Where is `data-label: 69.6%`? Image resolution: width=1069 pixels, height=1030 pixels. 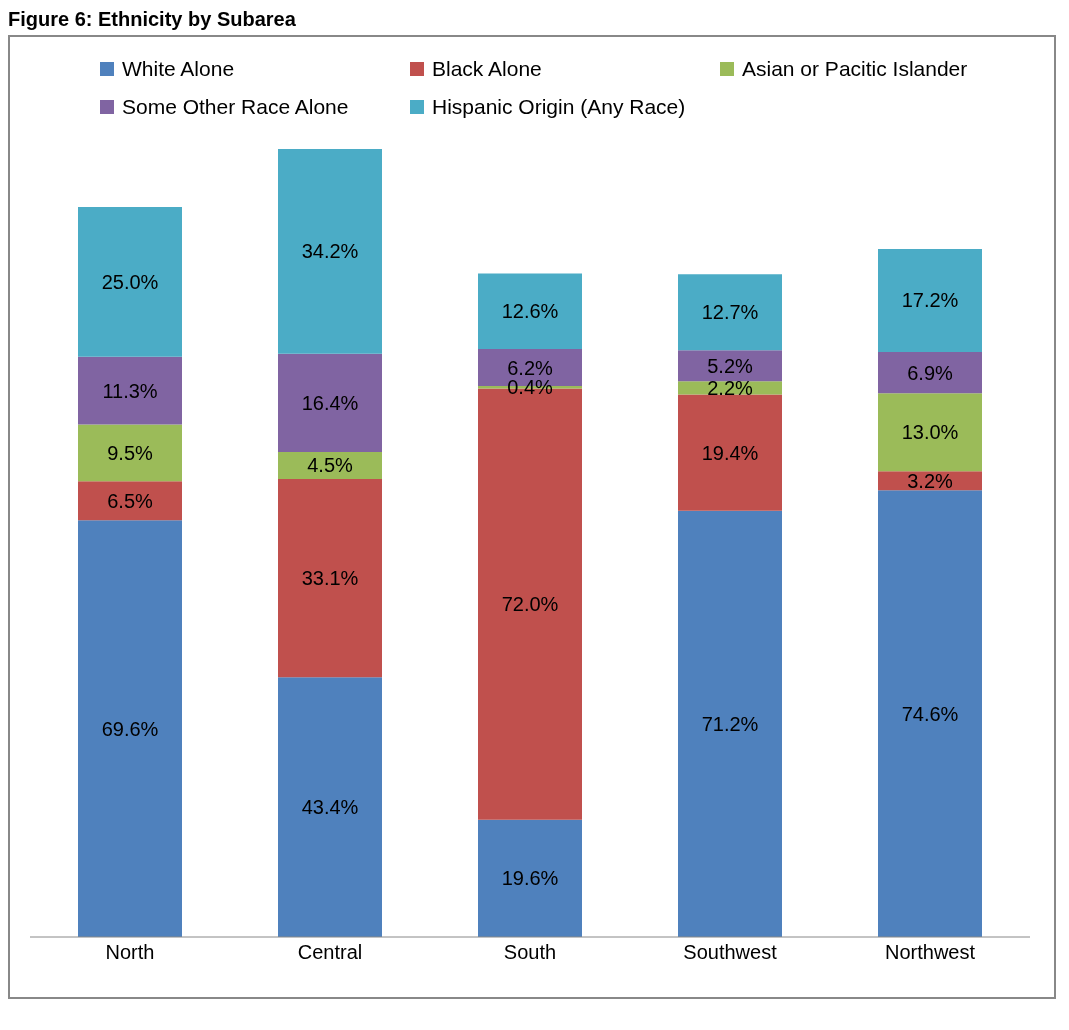
data-label: 69.6% is located at coordinates (130, 728).